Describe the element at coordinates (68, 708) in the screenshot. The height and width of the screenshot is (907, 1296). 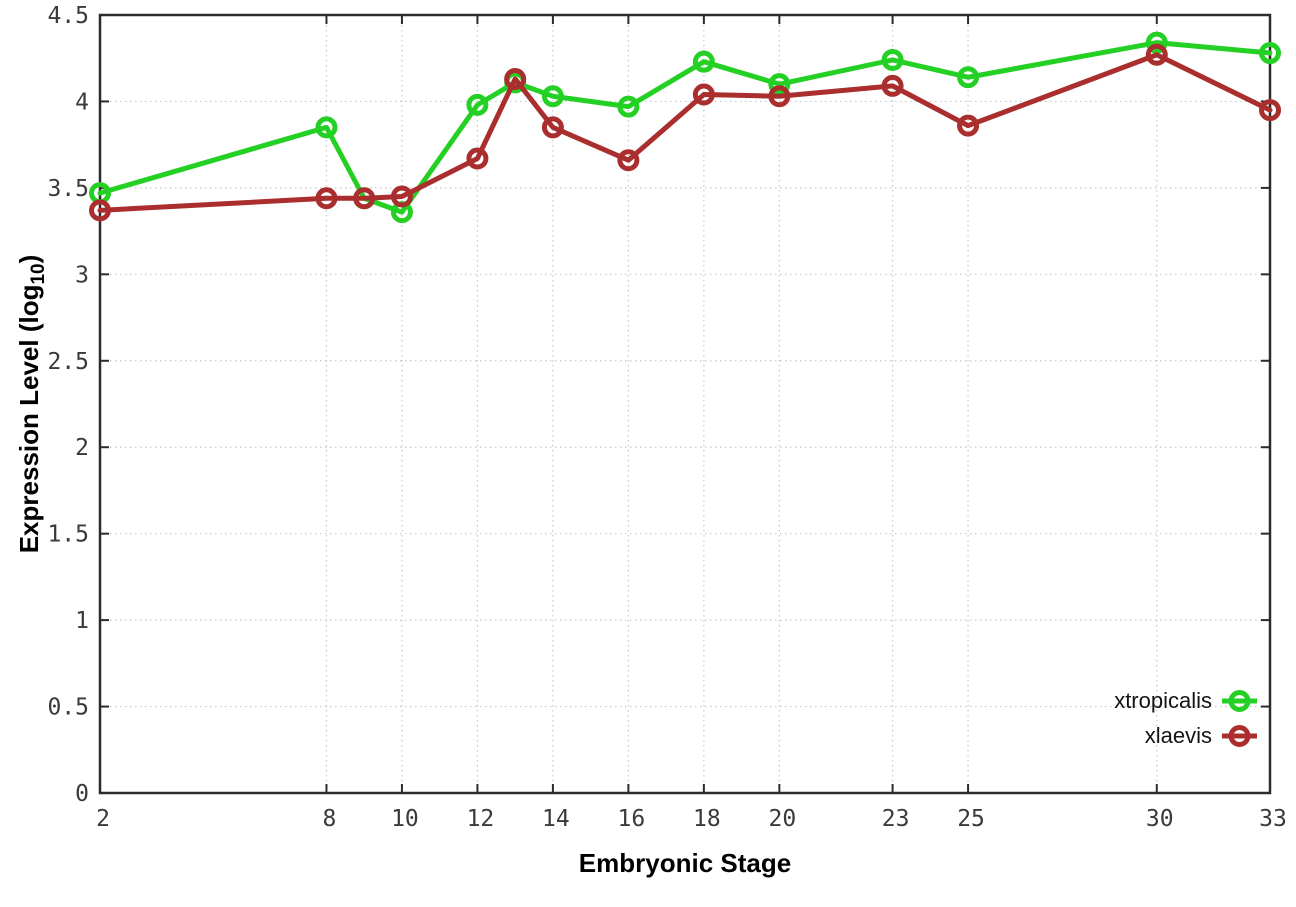
I see `y-tick-label: 0.5` at that location.